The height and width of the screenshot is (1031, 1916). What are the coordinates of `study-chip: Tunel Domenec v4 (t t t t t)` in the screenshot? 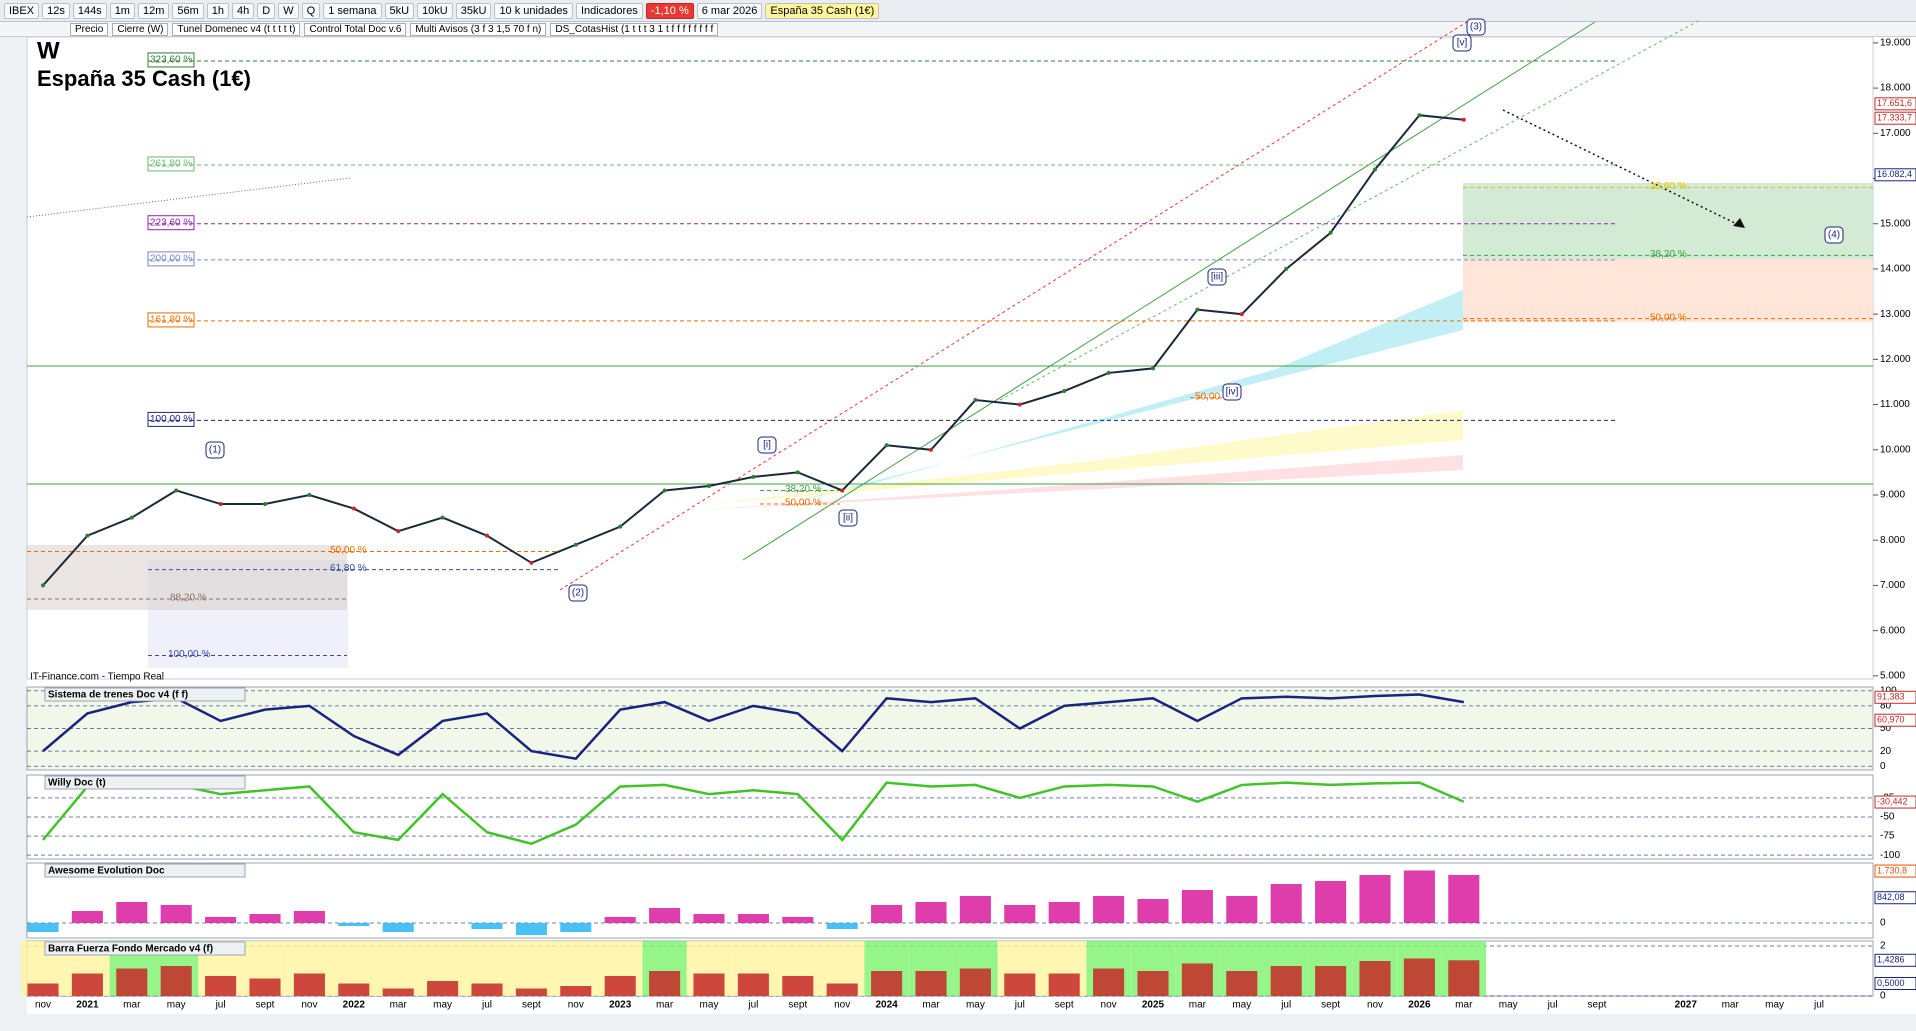 It's located at (236, 29).